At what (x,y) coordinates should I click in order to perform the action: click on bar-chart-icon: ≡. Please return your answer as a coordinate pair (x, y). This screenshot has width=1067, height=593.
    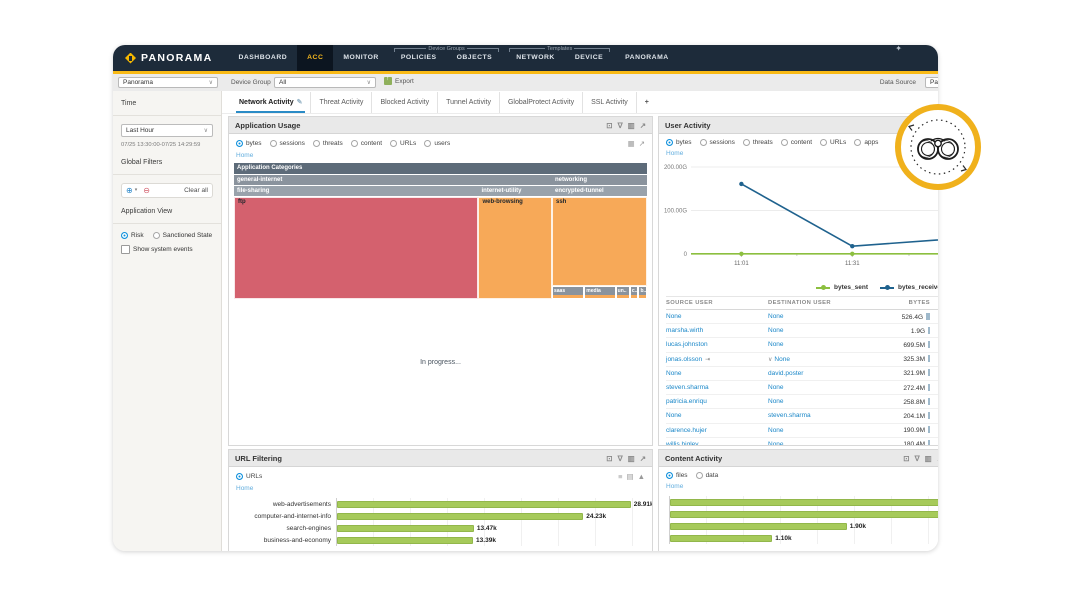
    Looking at the image, I should click on (620, 476).